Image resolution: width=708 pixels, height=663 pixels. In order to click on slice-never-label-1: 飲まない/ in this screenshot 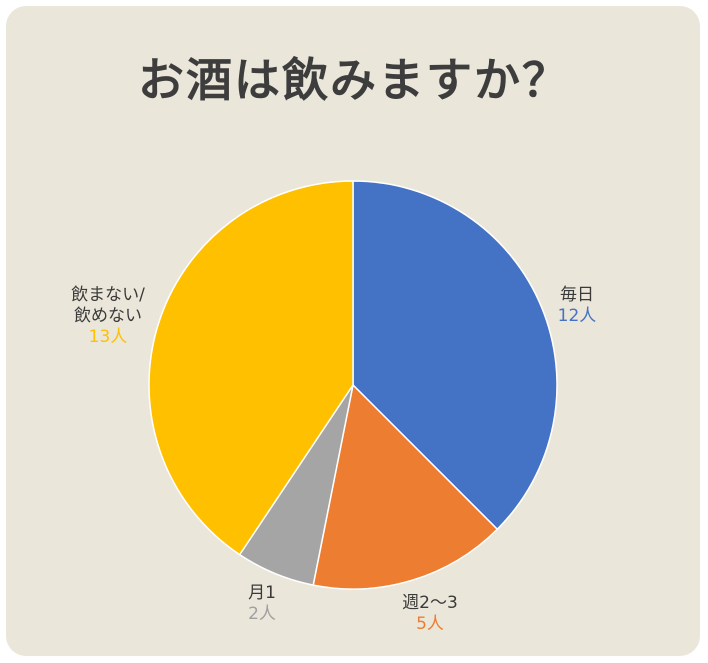, I will do `click(108, 295)`.